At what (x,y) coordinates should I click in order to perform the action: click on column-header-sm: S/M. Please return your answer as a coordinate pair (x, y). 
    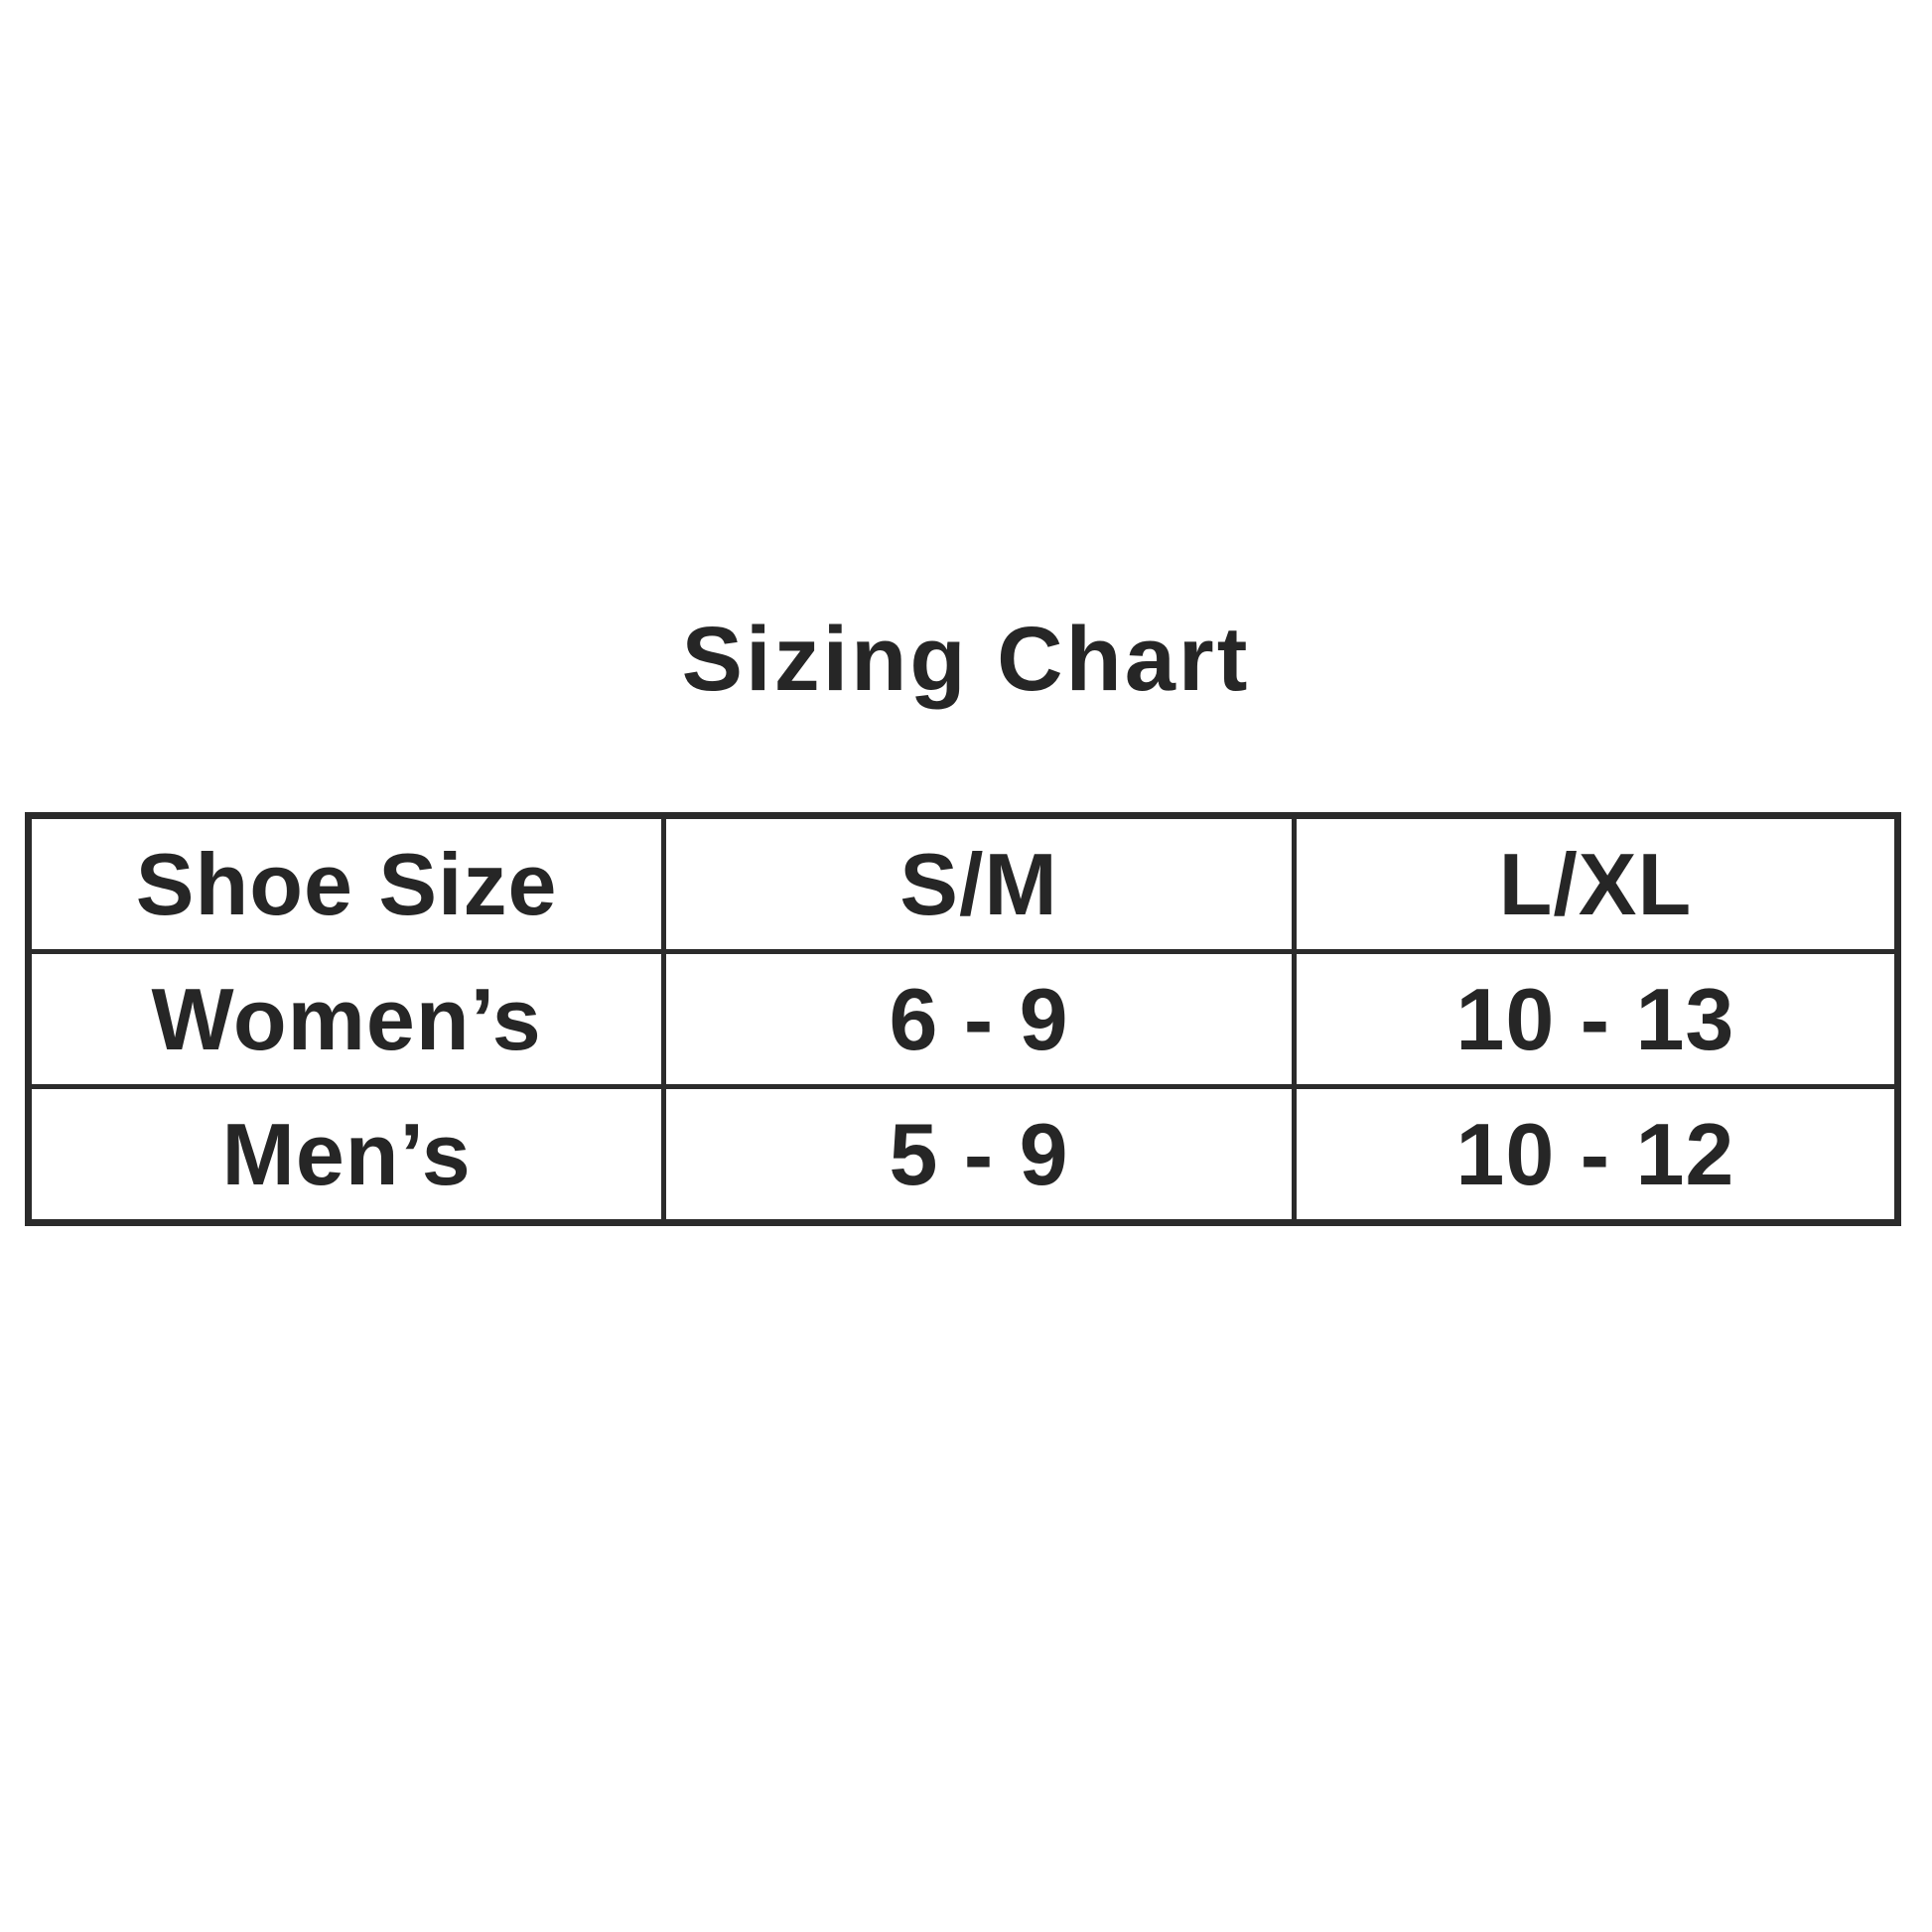
    Looking at the image, I should click on (979, 884).